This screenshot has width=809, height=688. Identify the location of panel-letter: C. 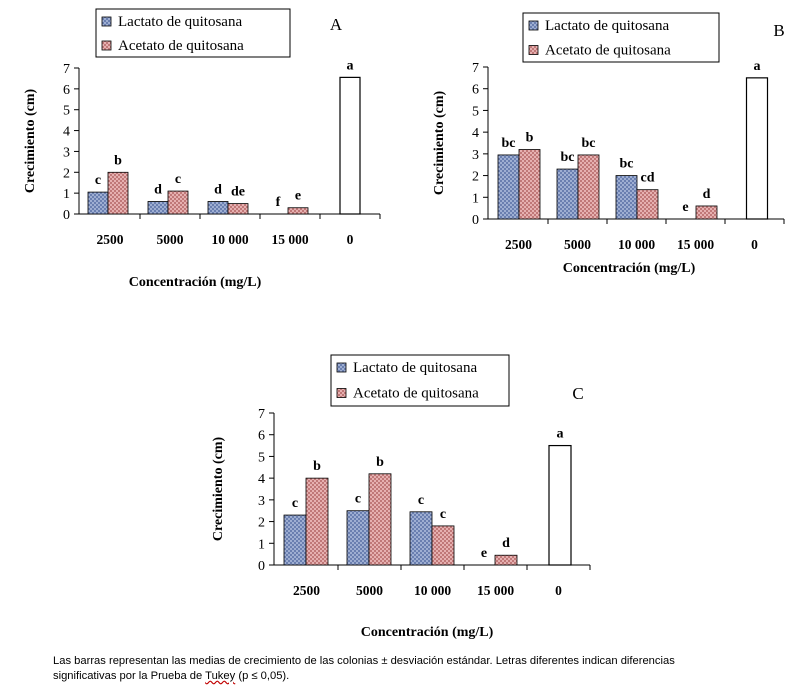
(577, 393).